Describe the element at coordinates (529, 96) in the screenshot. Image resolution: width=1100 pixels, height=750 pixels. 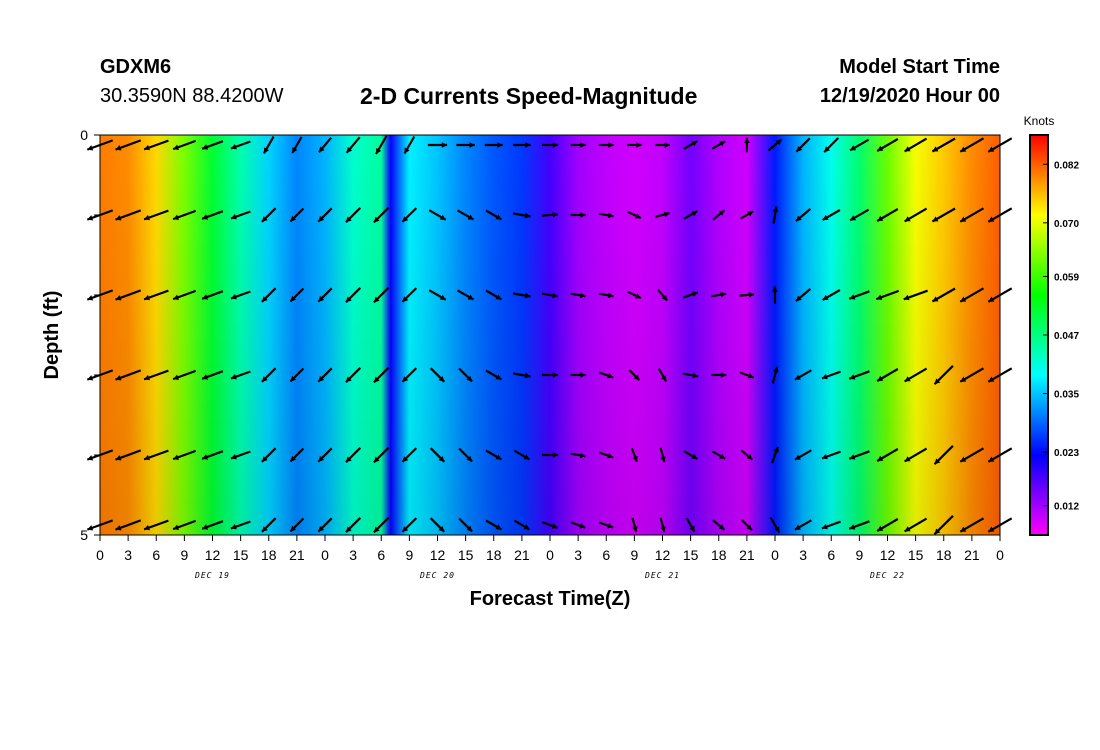
I see `chart-title: 2-D Currents Speed-Magnitude` at that location.